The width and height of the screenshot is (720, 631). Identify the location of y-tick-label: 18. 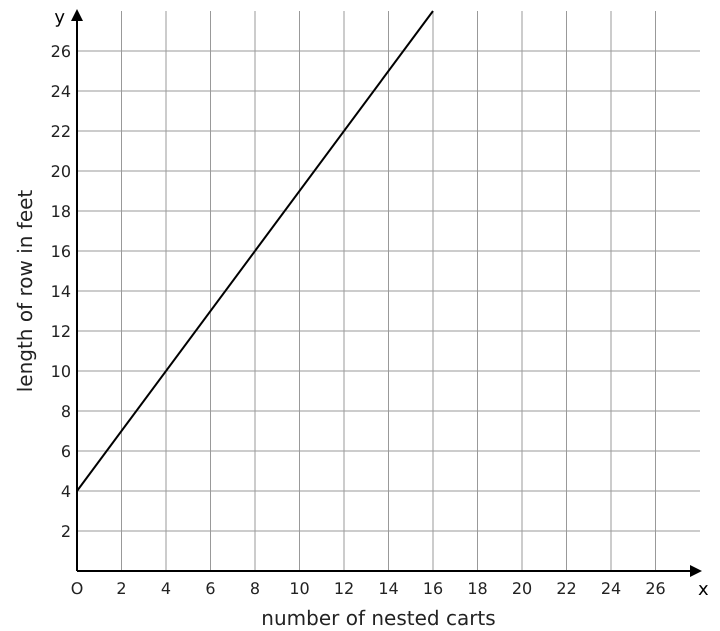
(60, 211).